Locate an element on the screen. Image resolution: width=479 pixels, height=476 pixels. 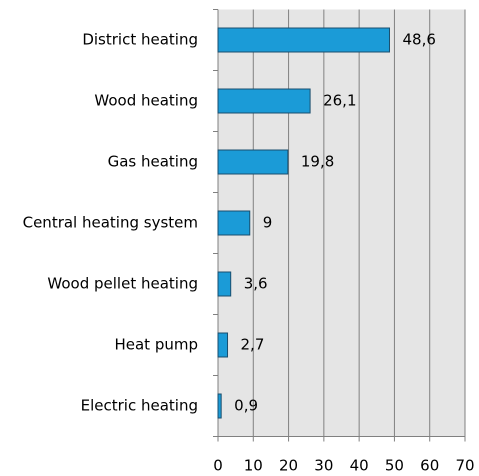
x-tick-label: 40 is located at coordinates (359, 466).